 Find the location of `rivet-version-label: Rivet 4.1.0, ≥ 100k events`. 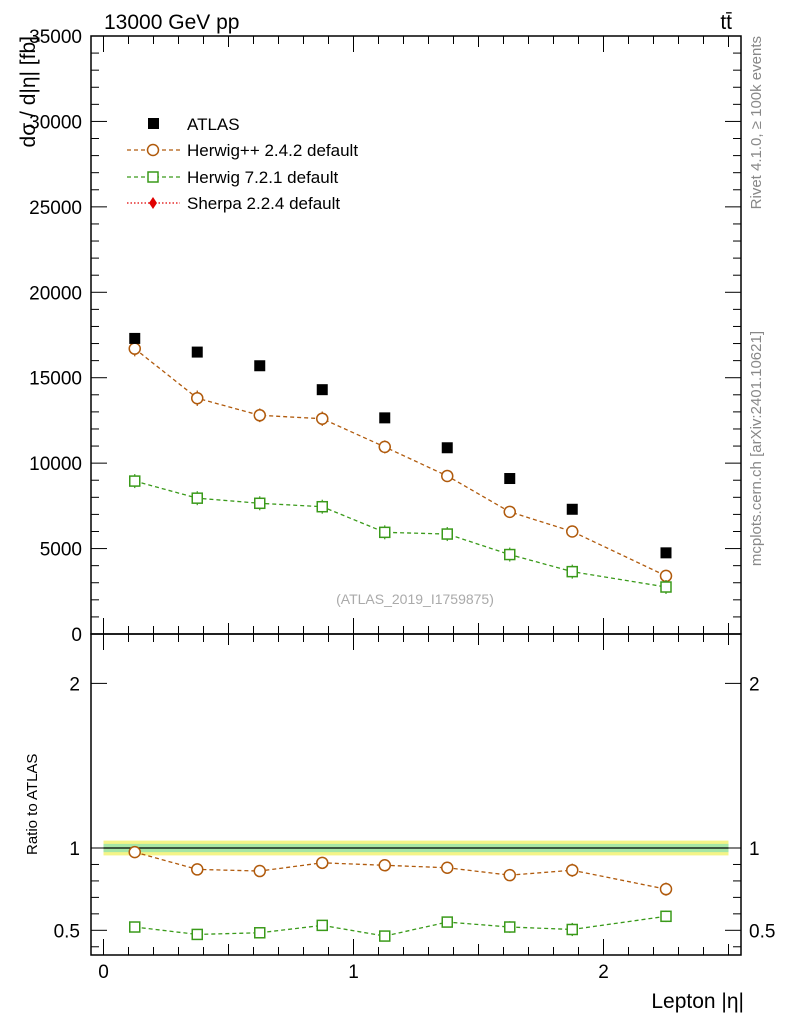

rivet-version-label: Rivet 4.1.0, ≥ 100k events is located at coordinates (756, 122).